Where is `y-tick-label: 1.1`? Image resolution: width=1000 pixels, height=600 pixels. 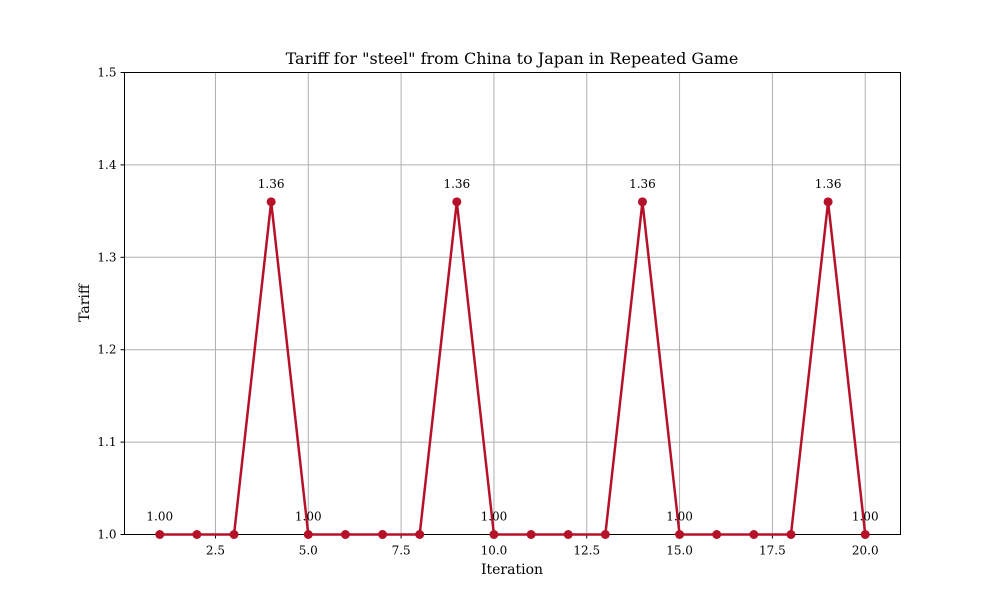 y-tick-label: 1.1 is located at coordinates (106, 442).